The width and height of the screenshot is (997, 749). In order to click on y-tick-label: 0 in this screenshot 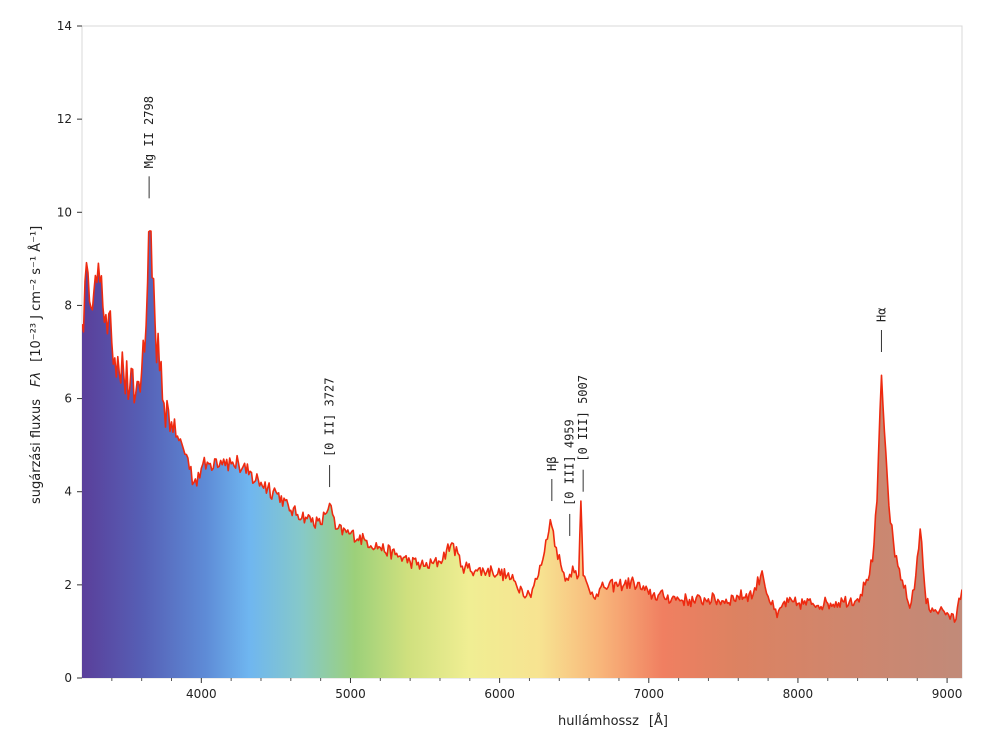, I will do `click(68, 678)`.